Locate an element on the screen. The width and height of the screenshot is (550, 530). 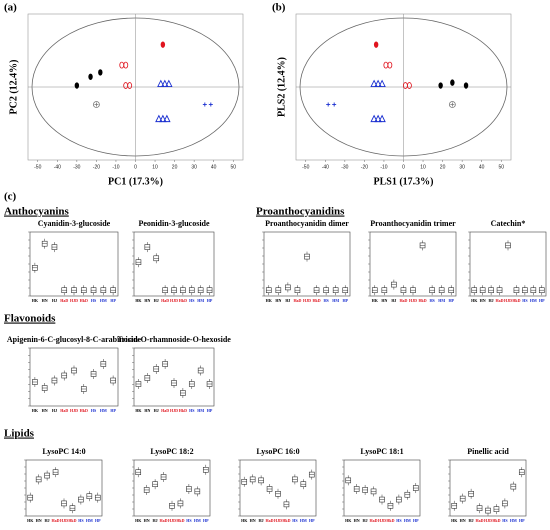
plot-frame is located at coordinates (307, 264).